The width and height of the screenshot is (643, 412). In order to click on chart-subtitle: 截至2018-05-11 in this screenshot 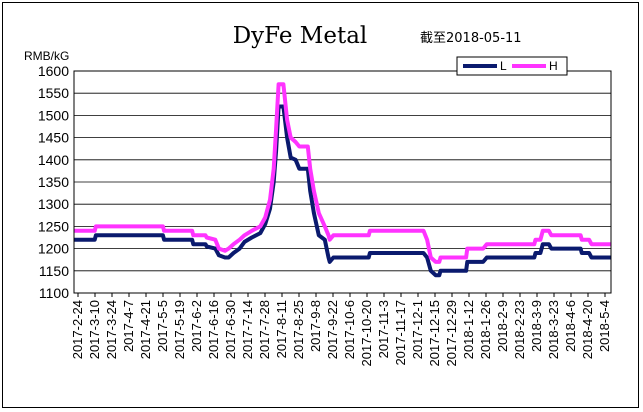, I will do `click(471, 38)`.